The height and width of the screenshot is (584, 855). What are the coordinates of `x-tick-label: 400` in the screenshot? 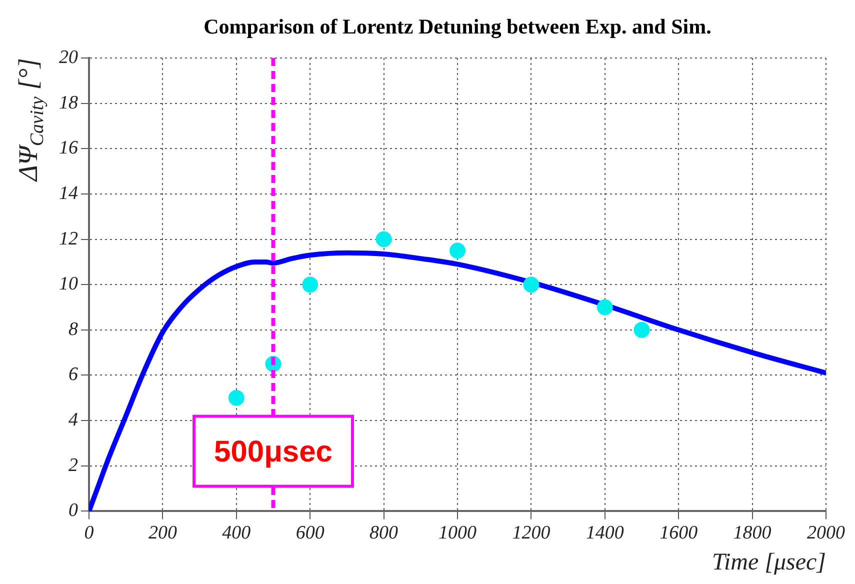 It's located at (237, 533).